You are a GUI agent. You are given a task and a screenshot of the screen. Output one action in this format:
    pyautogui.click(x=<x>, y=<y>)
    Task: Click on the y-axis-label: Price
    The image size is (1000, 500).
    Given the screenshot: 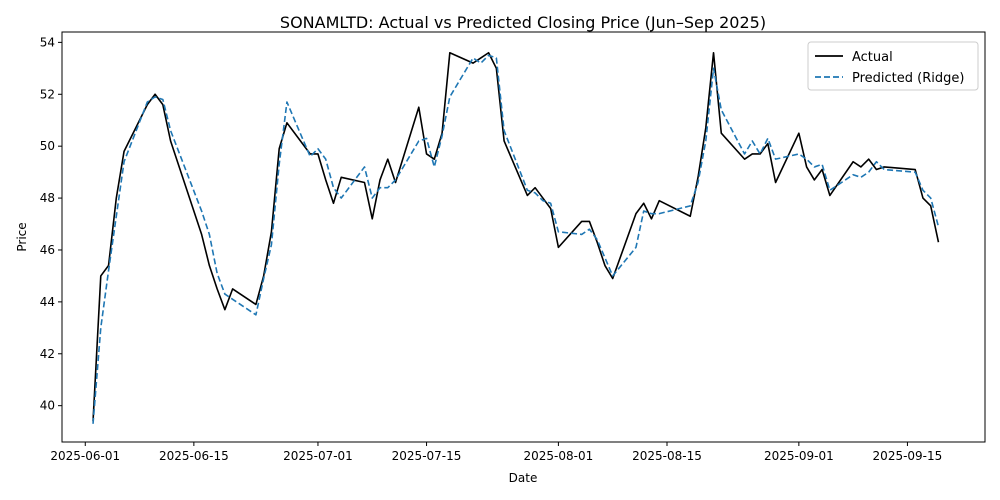 What is the action you would take?
    pyautogui.click(x=22, y=236)
    